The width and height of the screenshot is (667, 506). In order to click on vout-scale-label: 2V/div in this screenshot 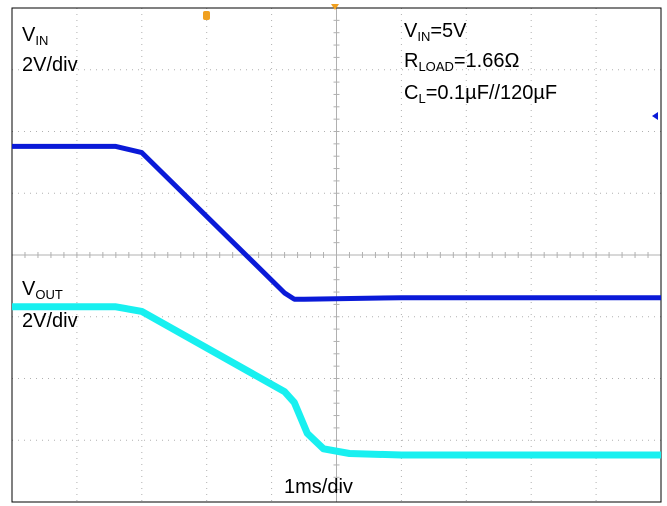, I will do `click(50, 321)`.